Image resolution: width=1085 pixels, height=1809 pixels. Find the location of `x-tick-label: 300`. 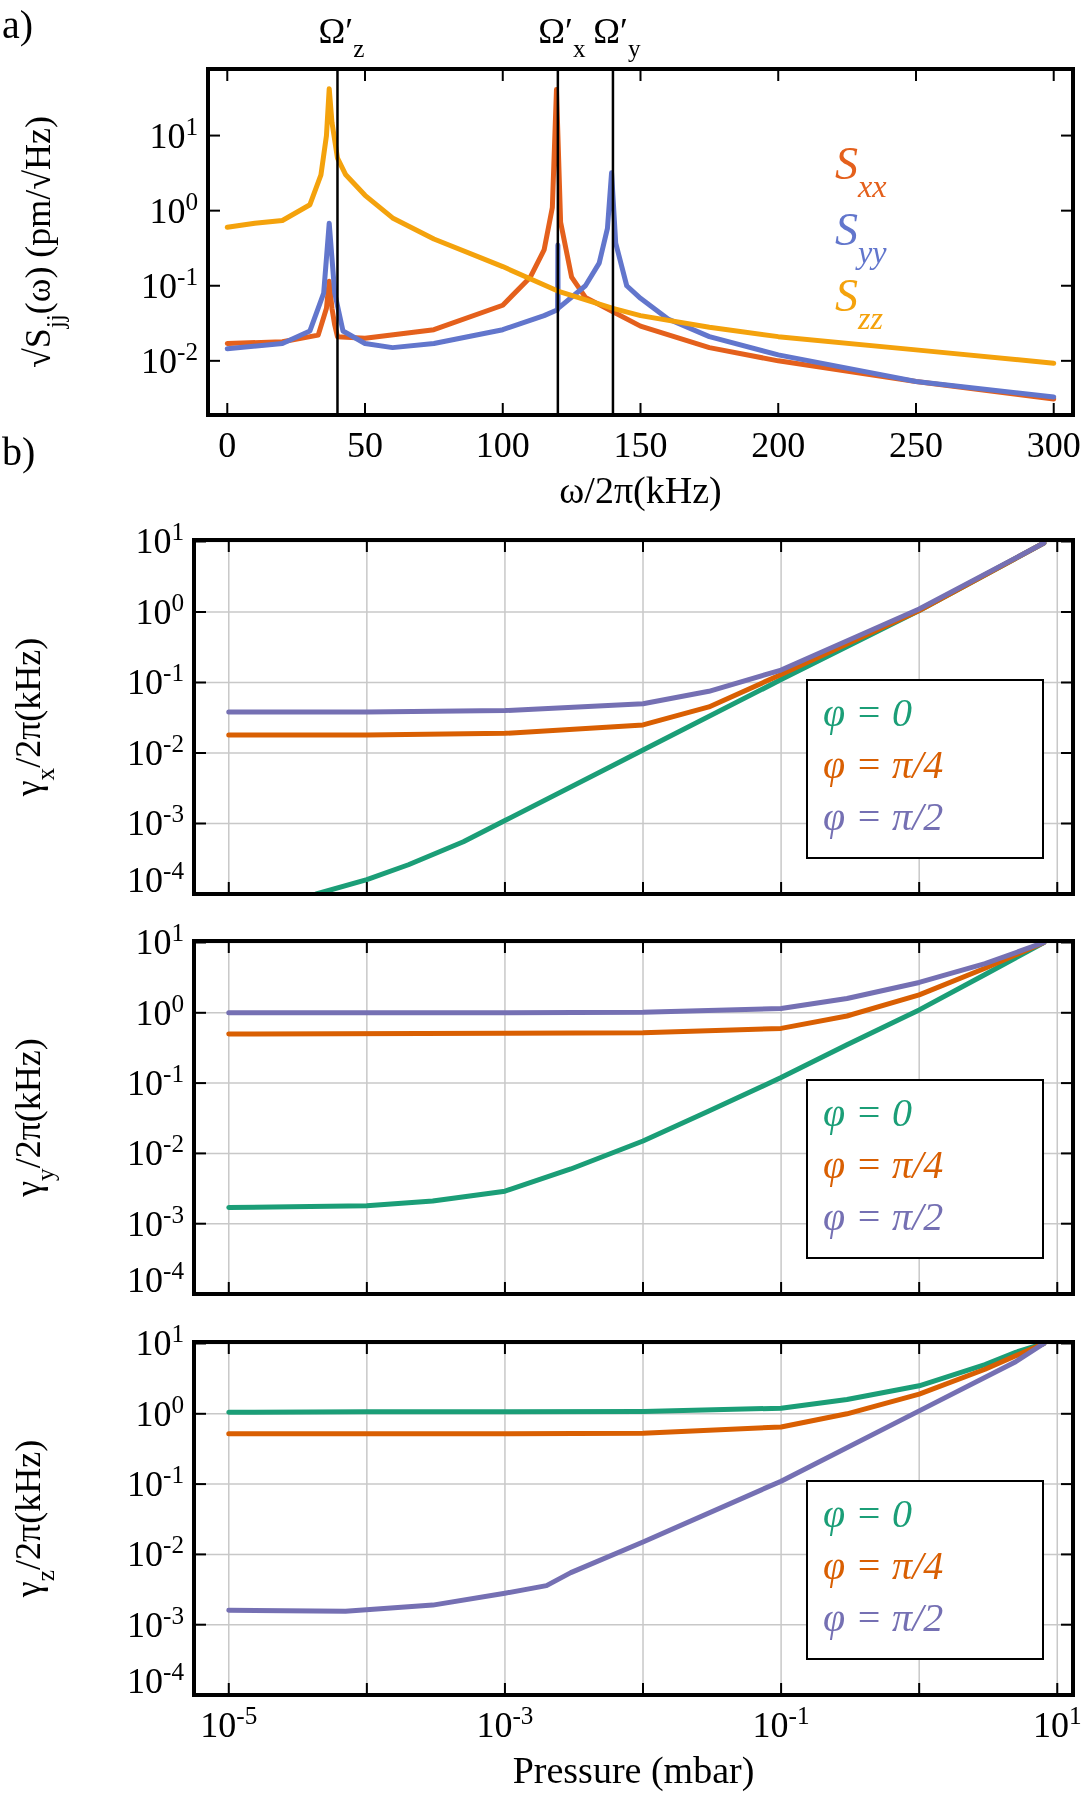

x-tick-label: 300 is located at coordinates (1053, 445).